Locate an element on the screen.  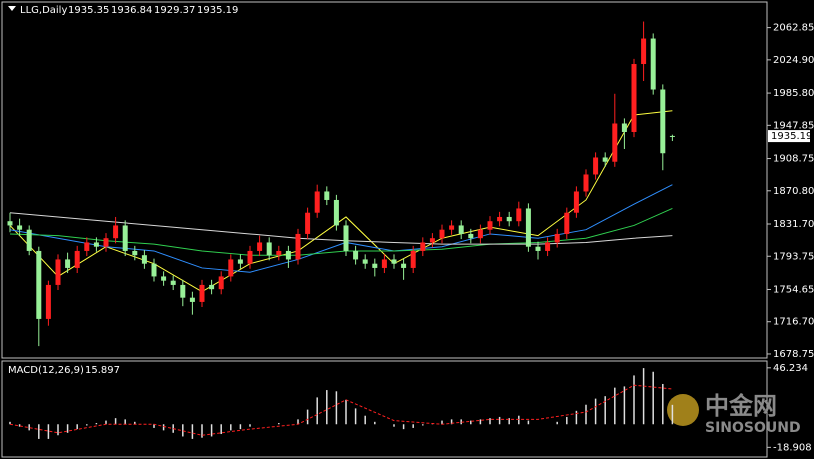
open-value: 1935.35 is located at coordinates (88, 10).